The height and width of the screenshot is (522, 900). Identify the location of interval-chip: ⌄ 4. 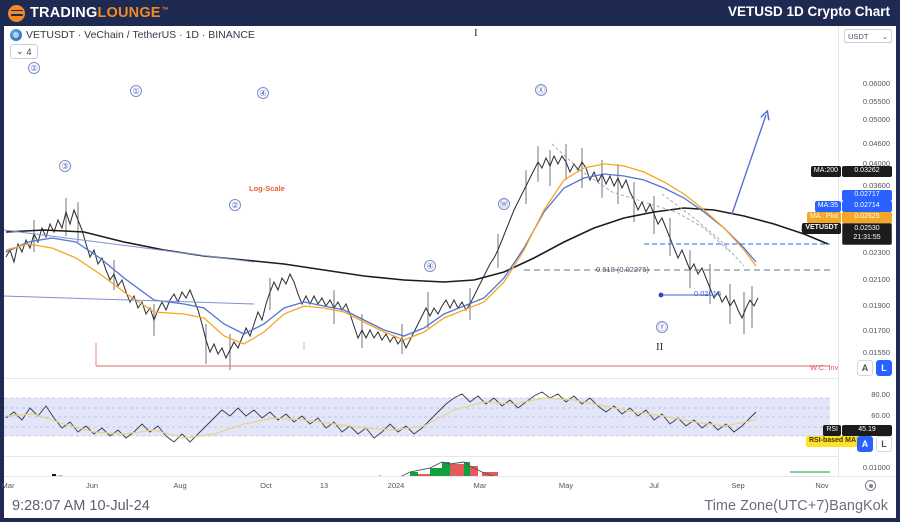
(24, 51).